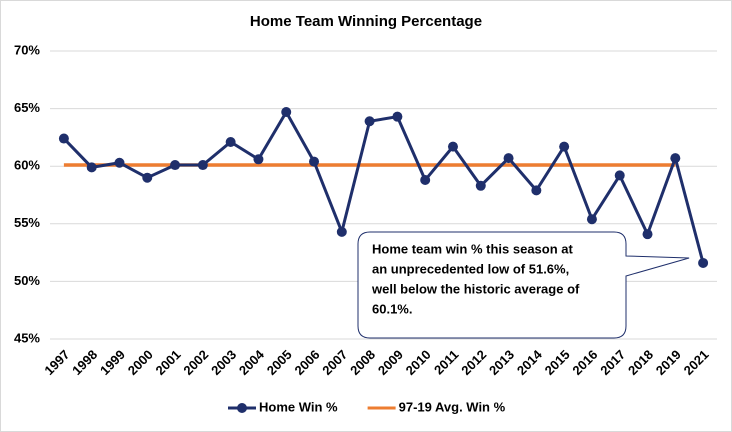 Image resolution: width=732 pixels, height=432 pixels. Describe the element at coordinates (27, 280) in the screenshot. I see `y-tick-label: 50%` at that location.